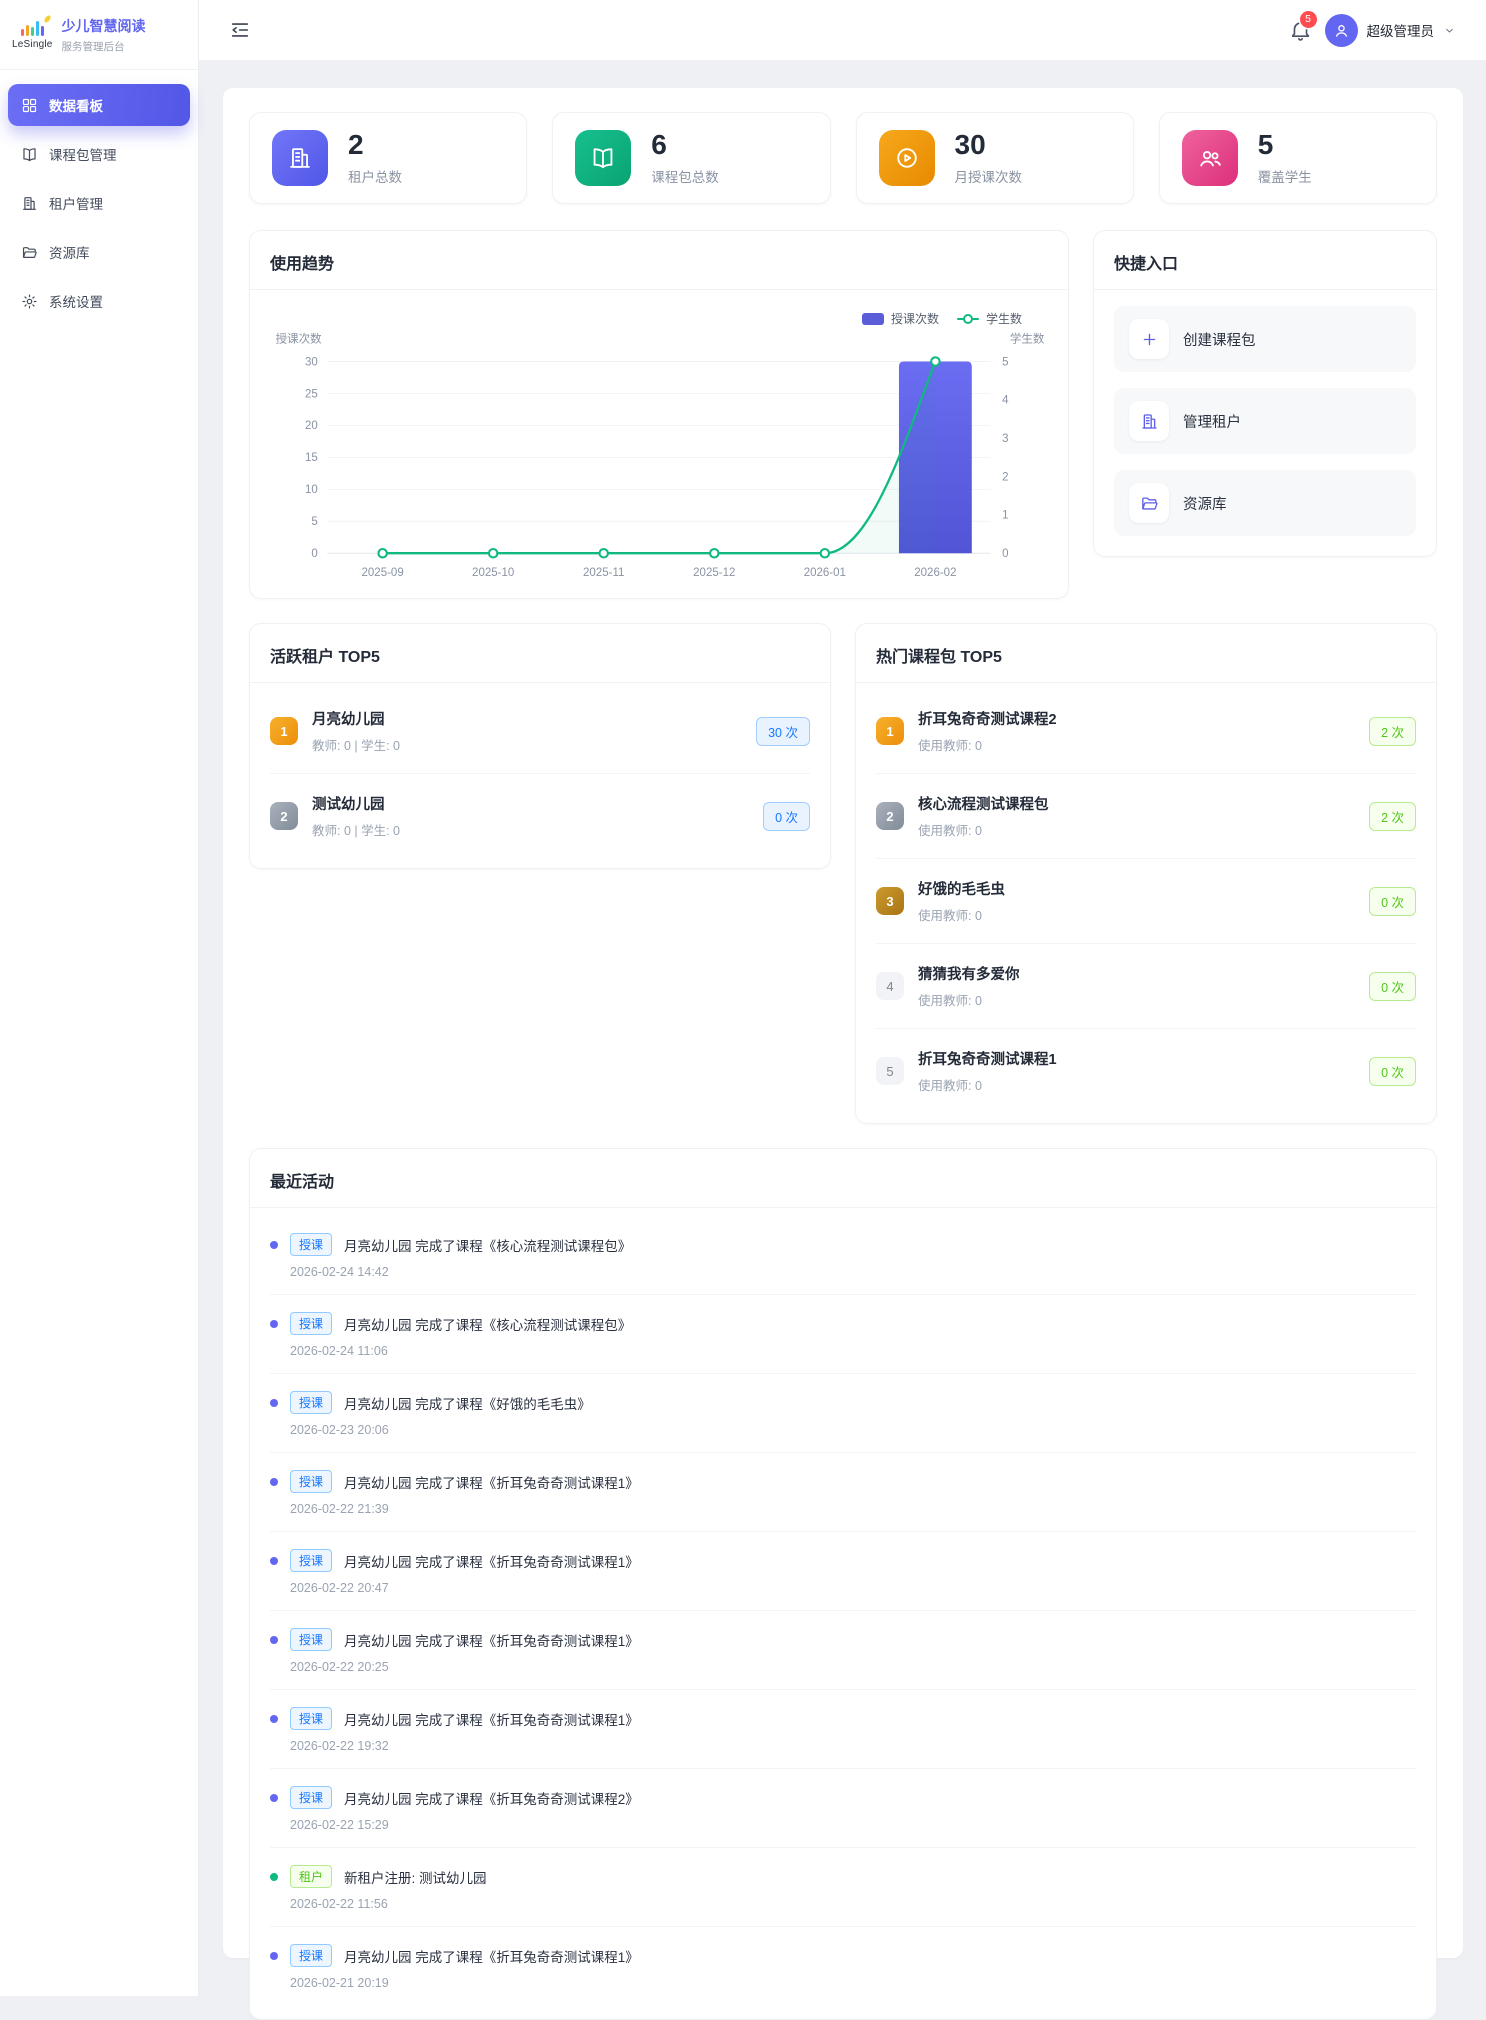  I want to click on notification-badge: 5, so click(1308, 19).